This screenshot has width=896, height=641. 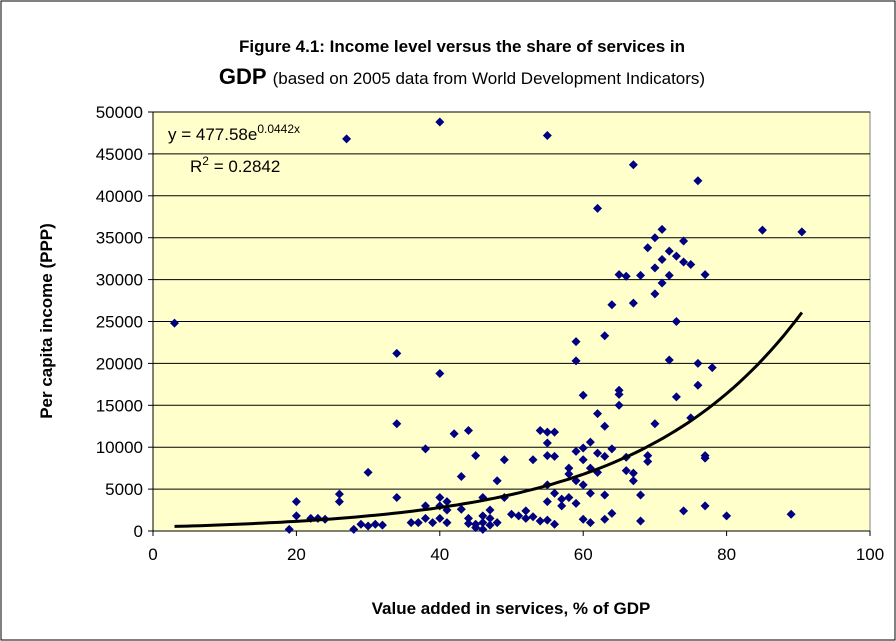 What do you see at coordinates (119, 363) in the screenshot?
I see `y-tick-label: 20000` at bounding box center [119, 363].